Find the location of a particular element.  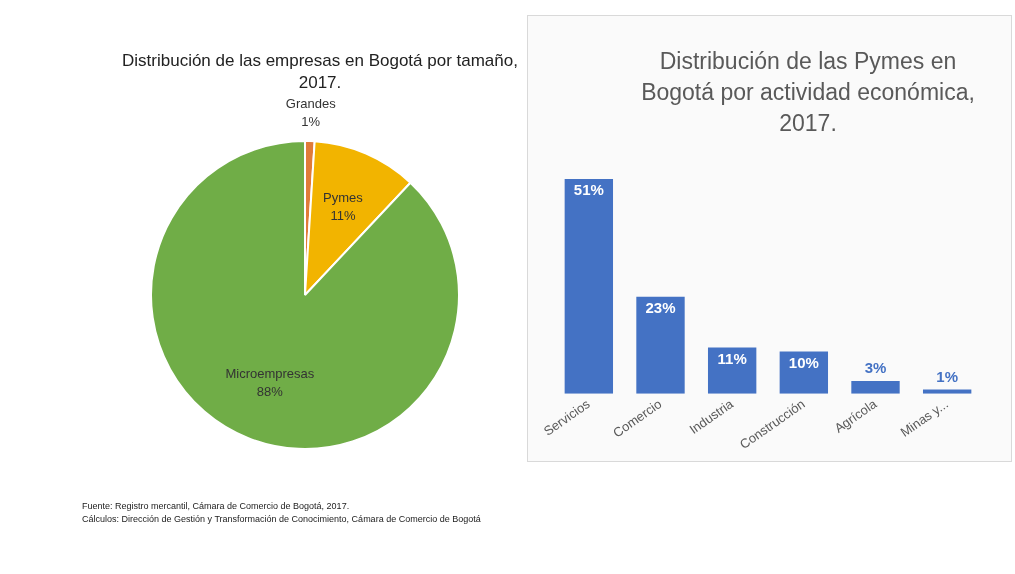

data-label: 23% is located at coordinates (660, 307).